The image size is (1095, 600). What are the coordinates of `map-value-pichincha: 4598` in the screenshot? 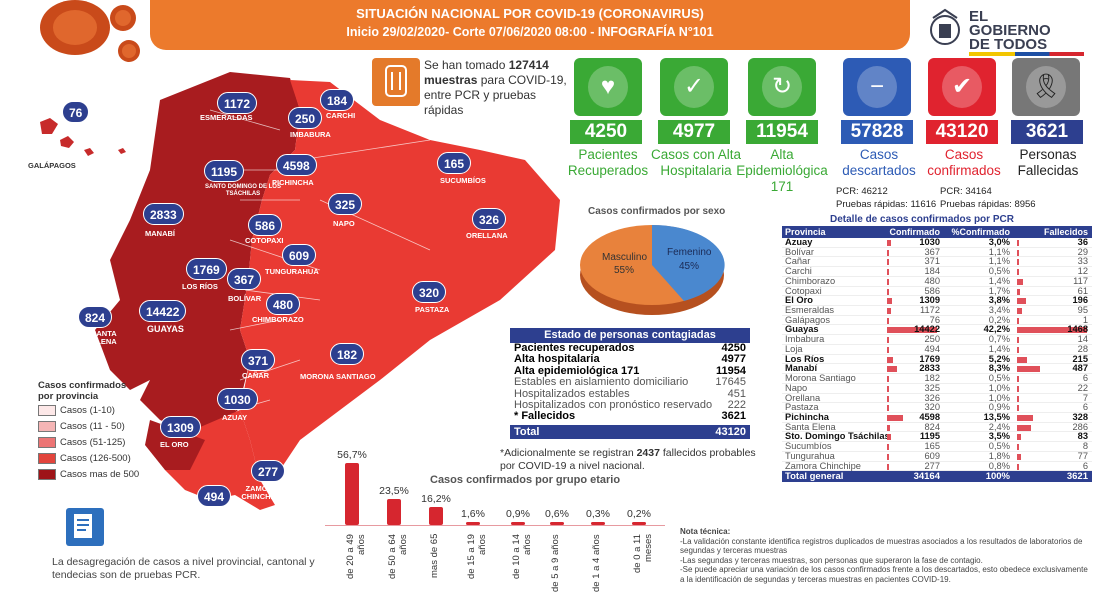 It's located at (296, 165).